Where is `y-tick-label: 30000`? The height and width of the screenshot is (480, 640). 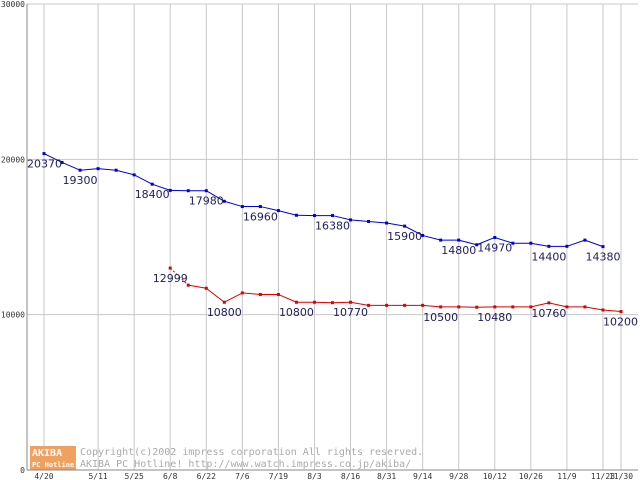
y-tick-label: 30000 is located at coordinates (13, 4).